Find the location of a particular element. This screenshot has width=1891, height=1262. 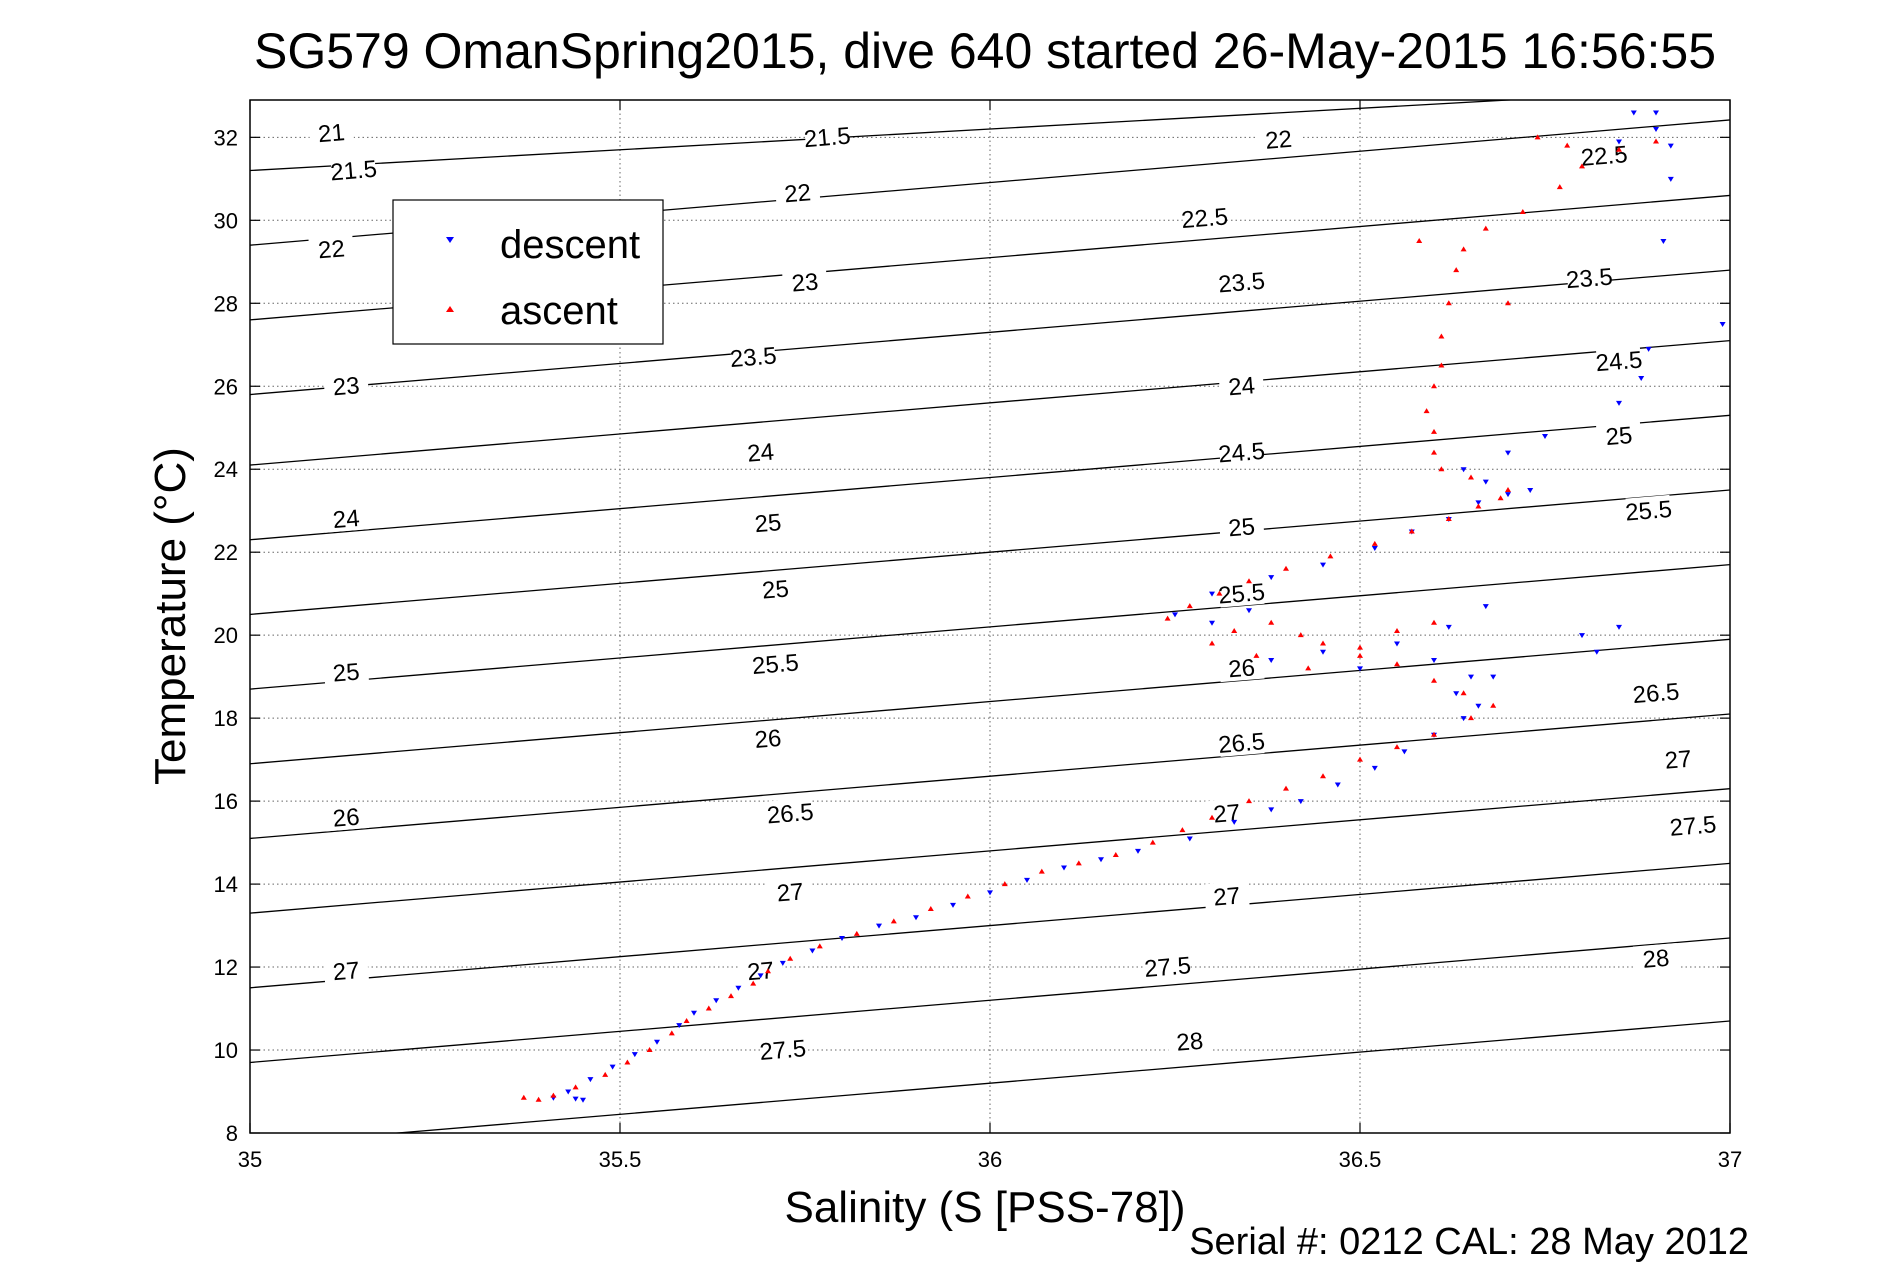

contour-label: 26.5 is located at coordinates (1656, 693).